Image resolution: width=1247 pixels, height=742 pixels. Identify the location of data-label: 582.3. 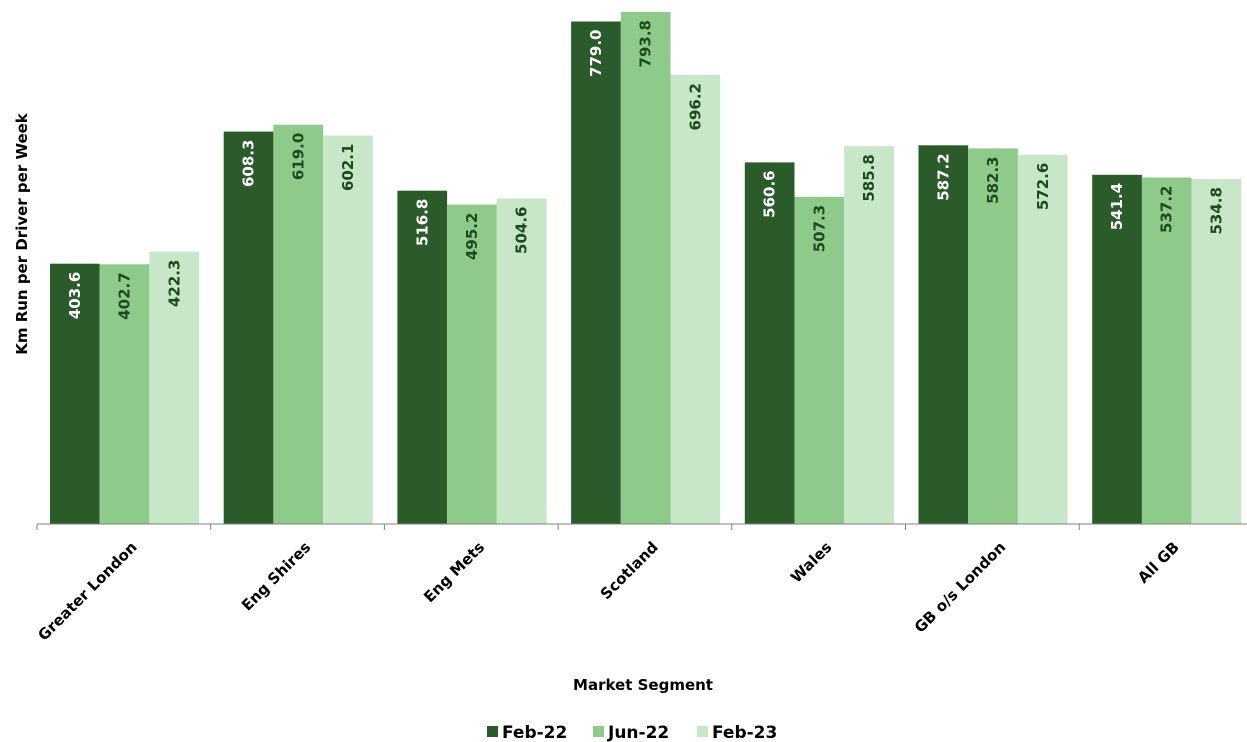
(993, 179).